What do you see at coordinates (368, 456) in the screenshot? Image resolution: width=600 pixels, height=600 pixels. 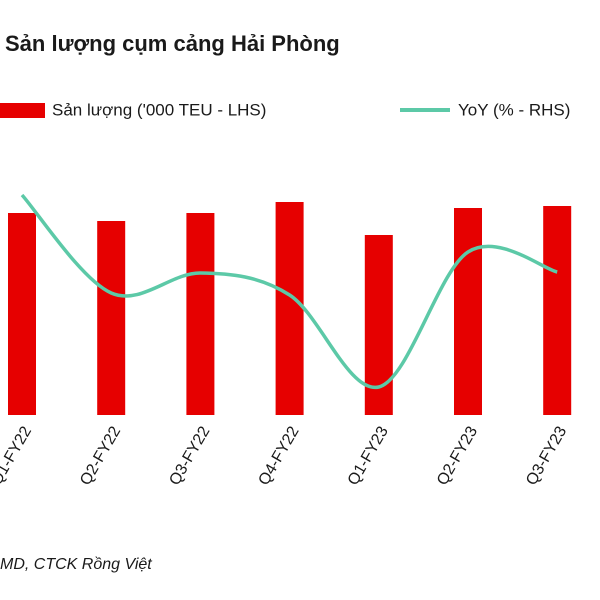 I see `x-tick-label: Q1-FY23` at bounding box center [368, 456].